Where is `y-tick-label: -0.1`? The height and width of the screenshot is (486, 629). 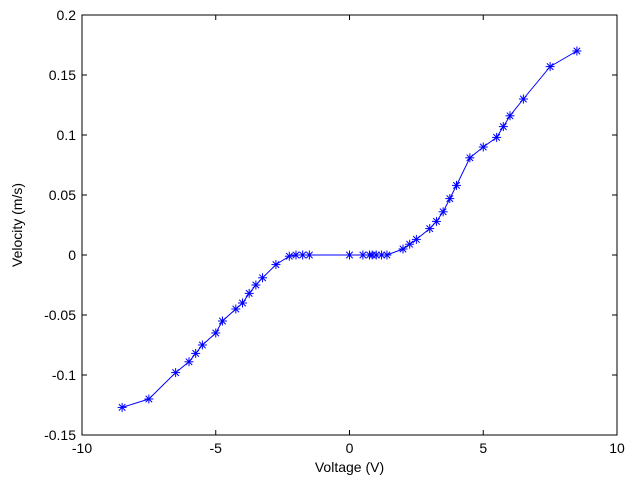 y-tick-label: -0.1 is located at coordinates (64, 375).